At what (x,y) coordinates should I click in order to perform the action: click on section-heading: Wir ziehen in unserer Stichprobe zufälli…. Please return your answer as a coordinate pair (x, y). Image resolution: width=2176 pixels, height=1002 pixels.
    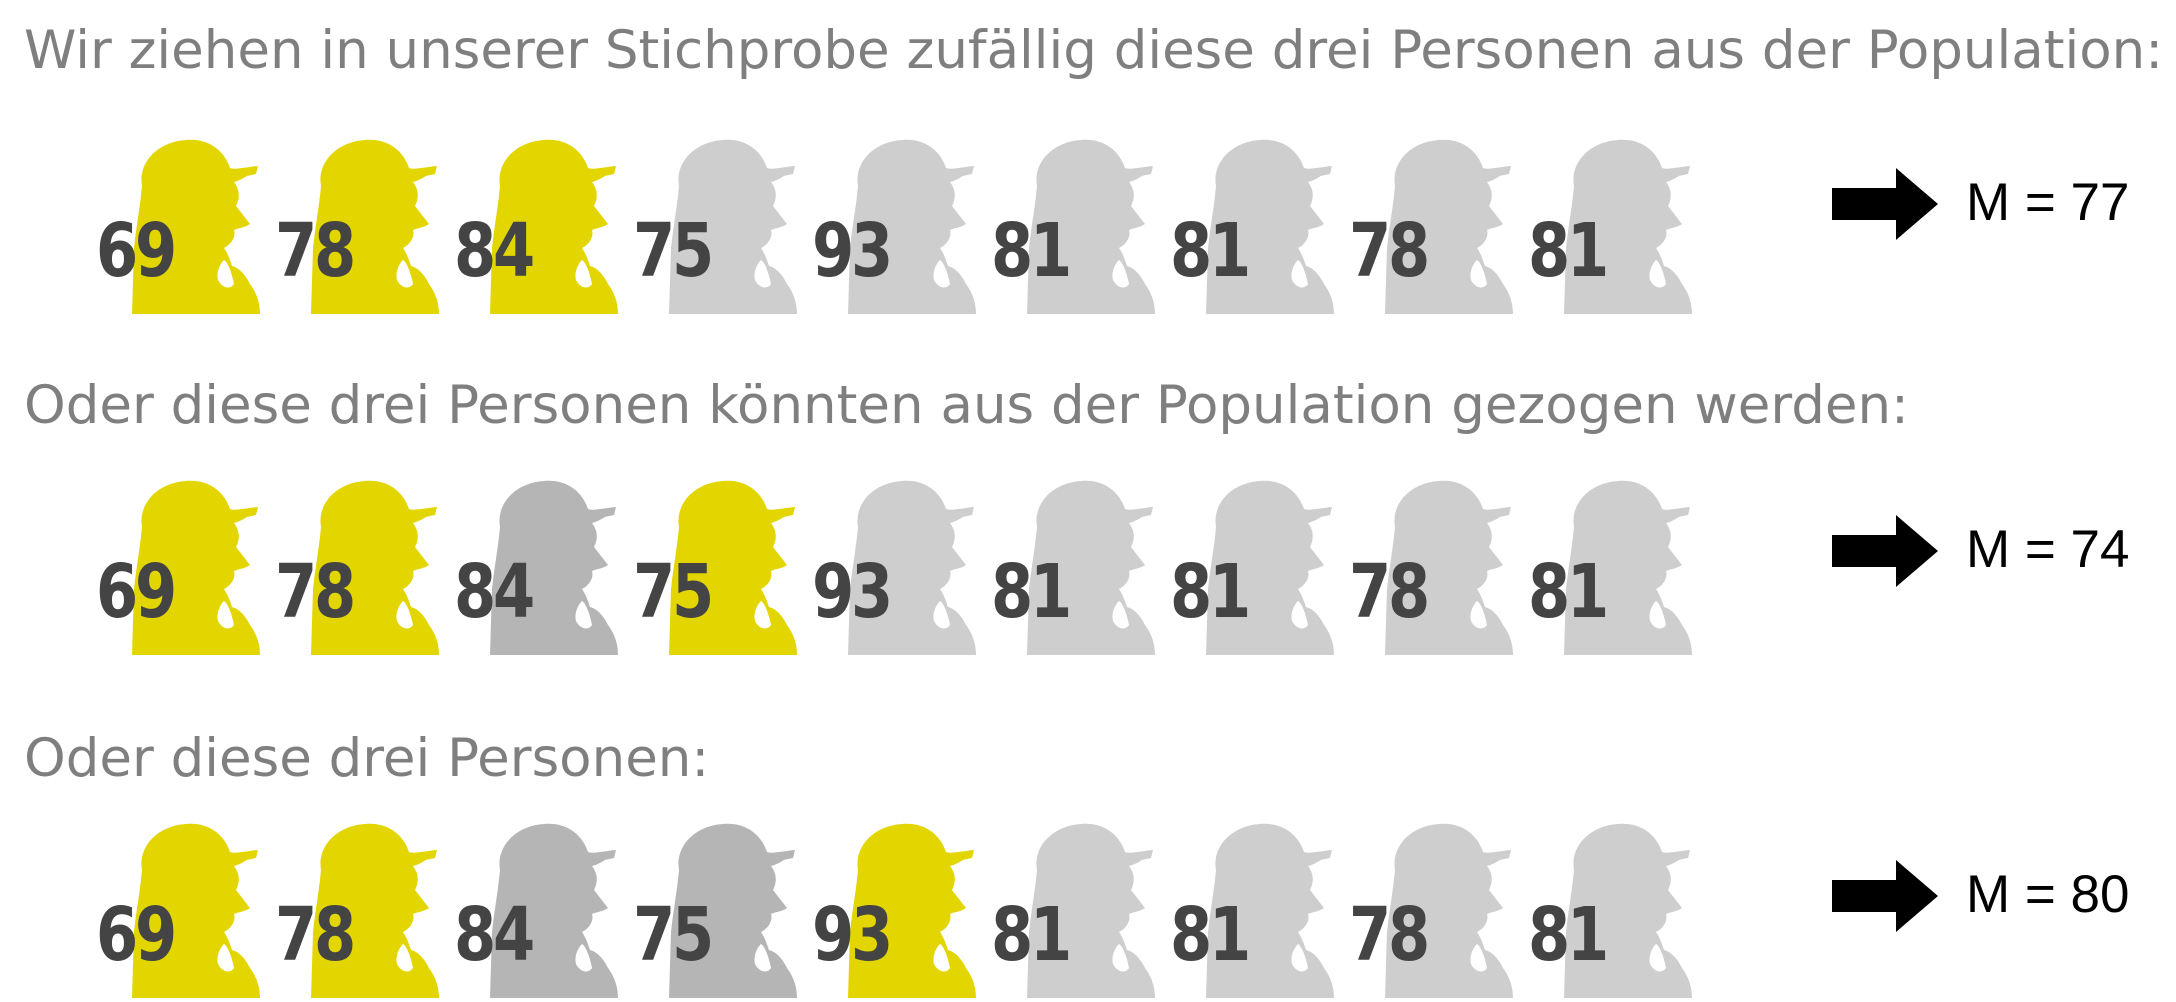
    Looking at the image, I should click on (1094, 50).